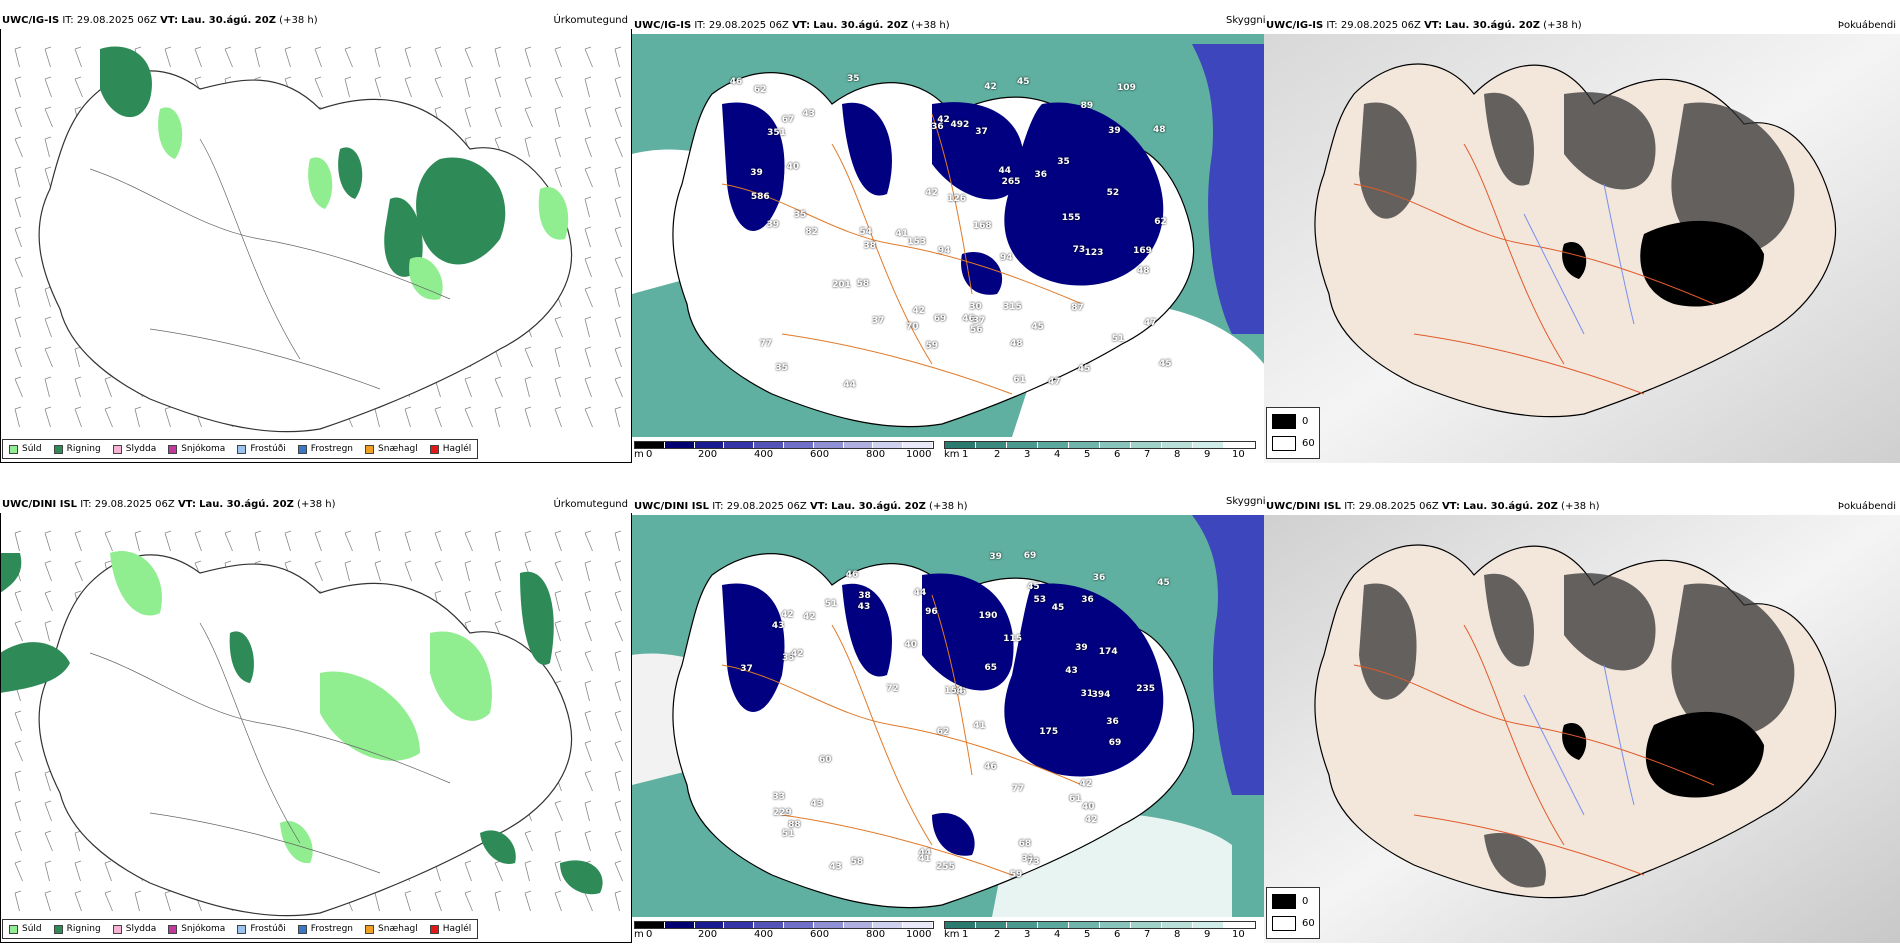 The width and height of the screenshot is (1900, 950). Describe the element at coordinates (1147, 934) in the screenshot. I see `scale-tick: 7` at that location.